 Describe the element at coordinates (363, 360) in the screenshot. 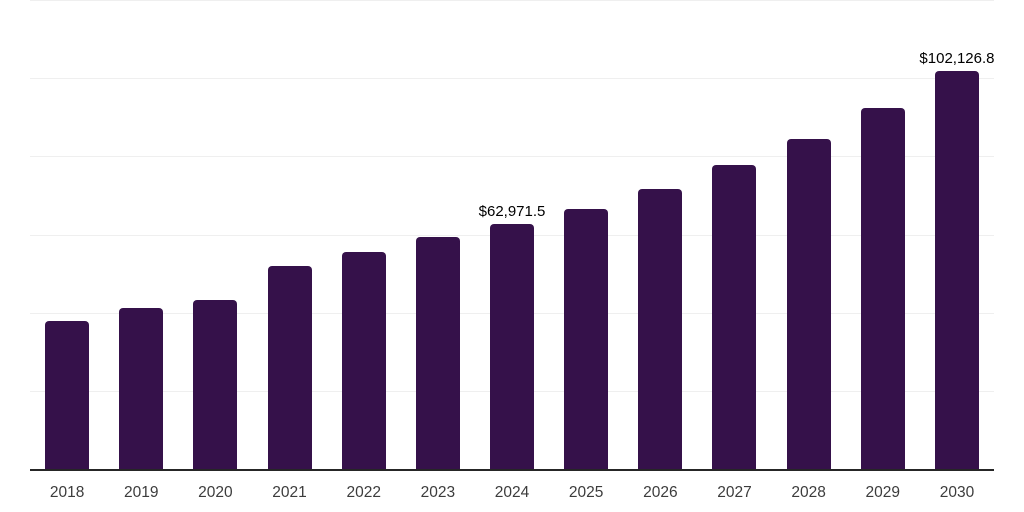

I see `bar-2022` at that location.